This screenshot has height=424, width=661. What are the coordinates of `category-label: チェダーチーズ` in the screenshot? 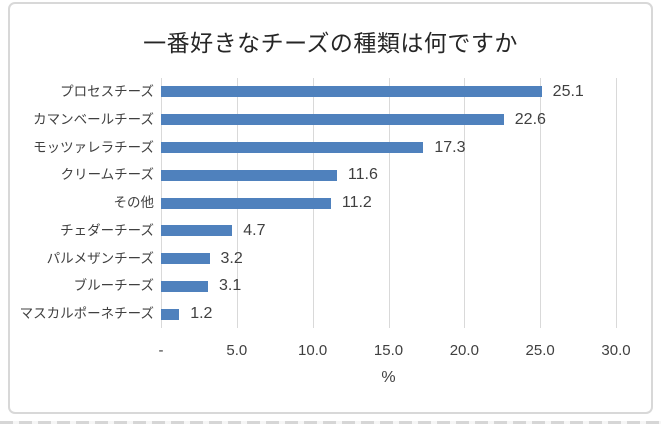 It's located at (107, 230).